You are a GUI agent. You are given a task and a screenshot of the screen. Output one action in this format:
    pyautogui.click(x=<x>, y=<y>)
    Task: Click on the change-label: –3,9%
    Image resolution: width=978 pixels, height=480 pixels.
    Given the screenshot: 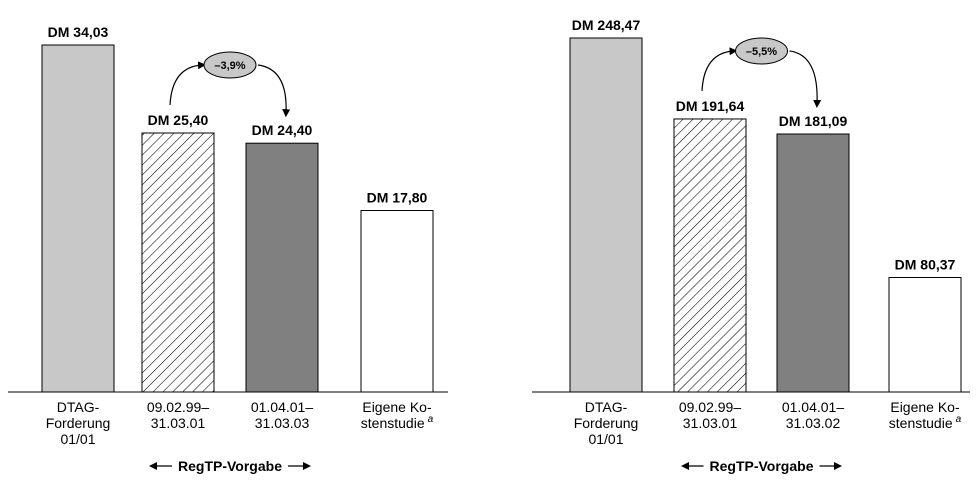 What is the action you would take?
    pyautogui.click(x=229, y=66)
    